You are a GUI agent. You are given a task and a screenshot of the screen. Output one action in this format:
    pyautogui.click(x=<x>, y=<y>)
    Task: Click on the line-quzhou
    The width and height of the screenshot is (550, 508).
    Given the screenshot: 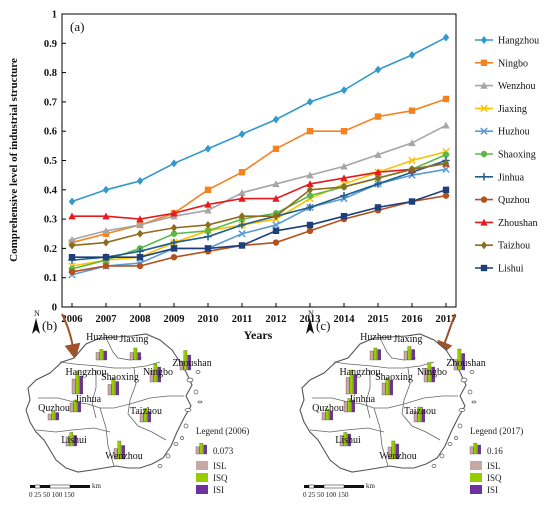 What is the action you would take?
    pyautogui.click(x=259, y=233)
    